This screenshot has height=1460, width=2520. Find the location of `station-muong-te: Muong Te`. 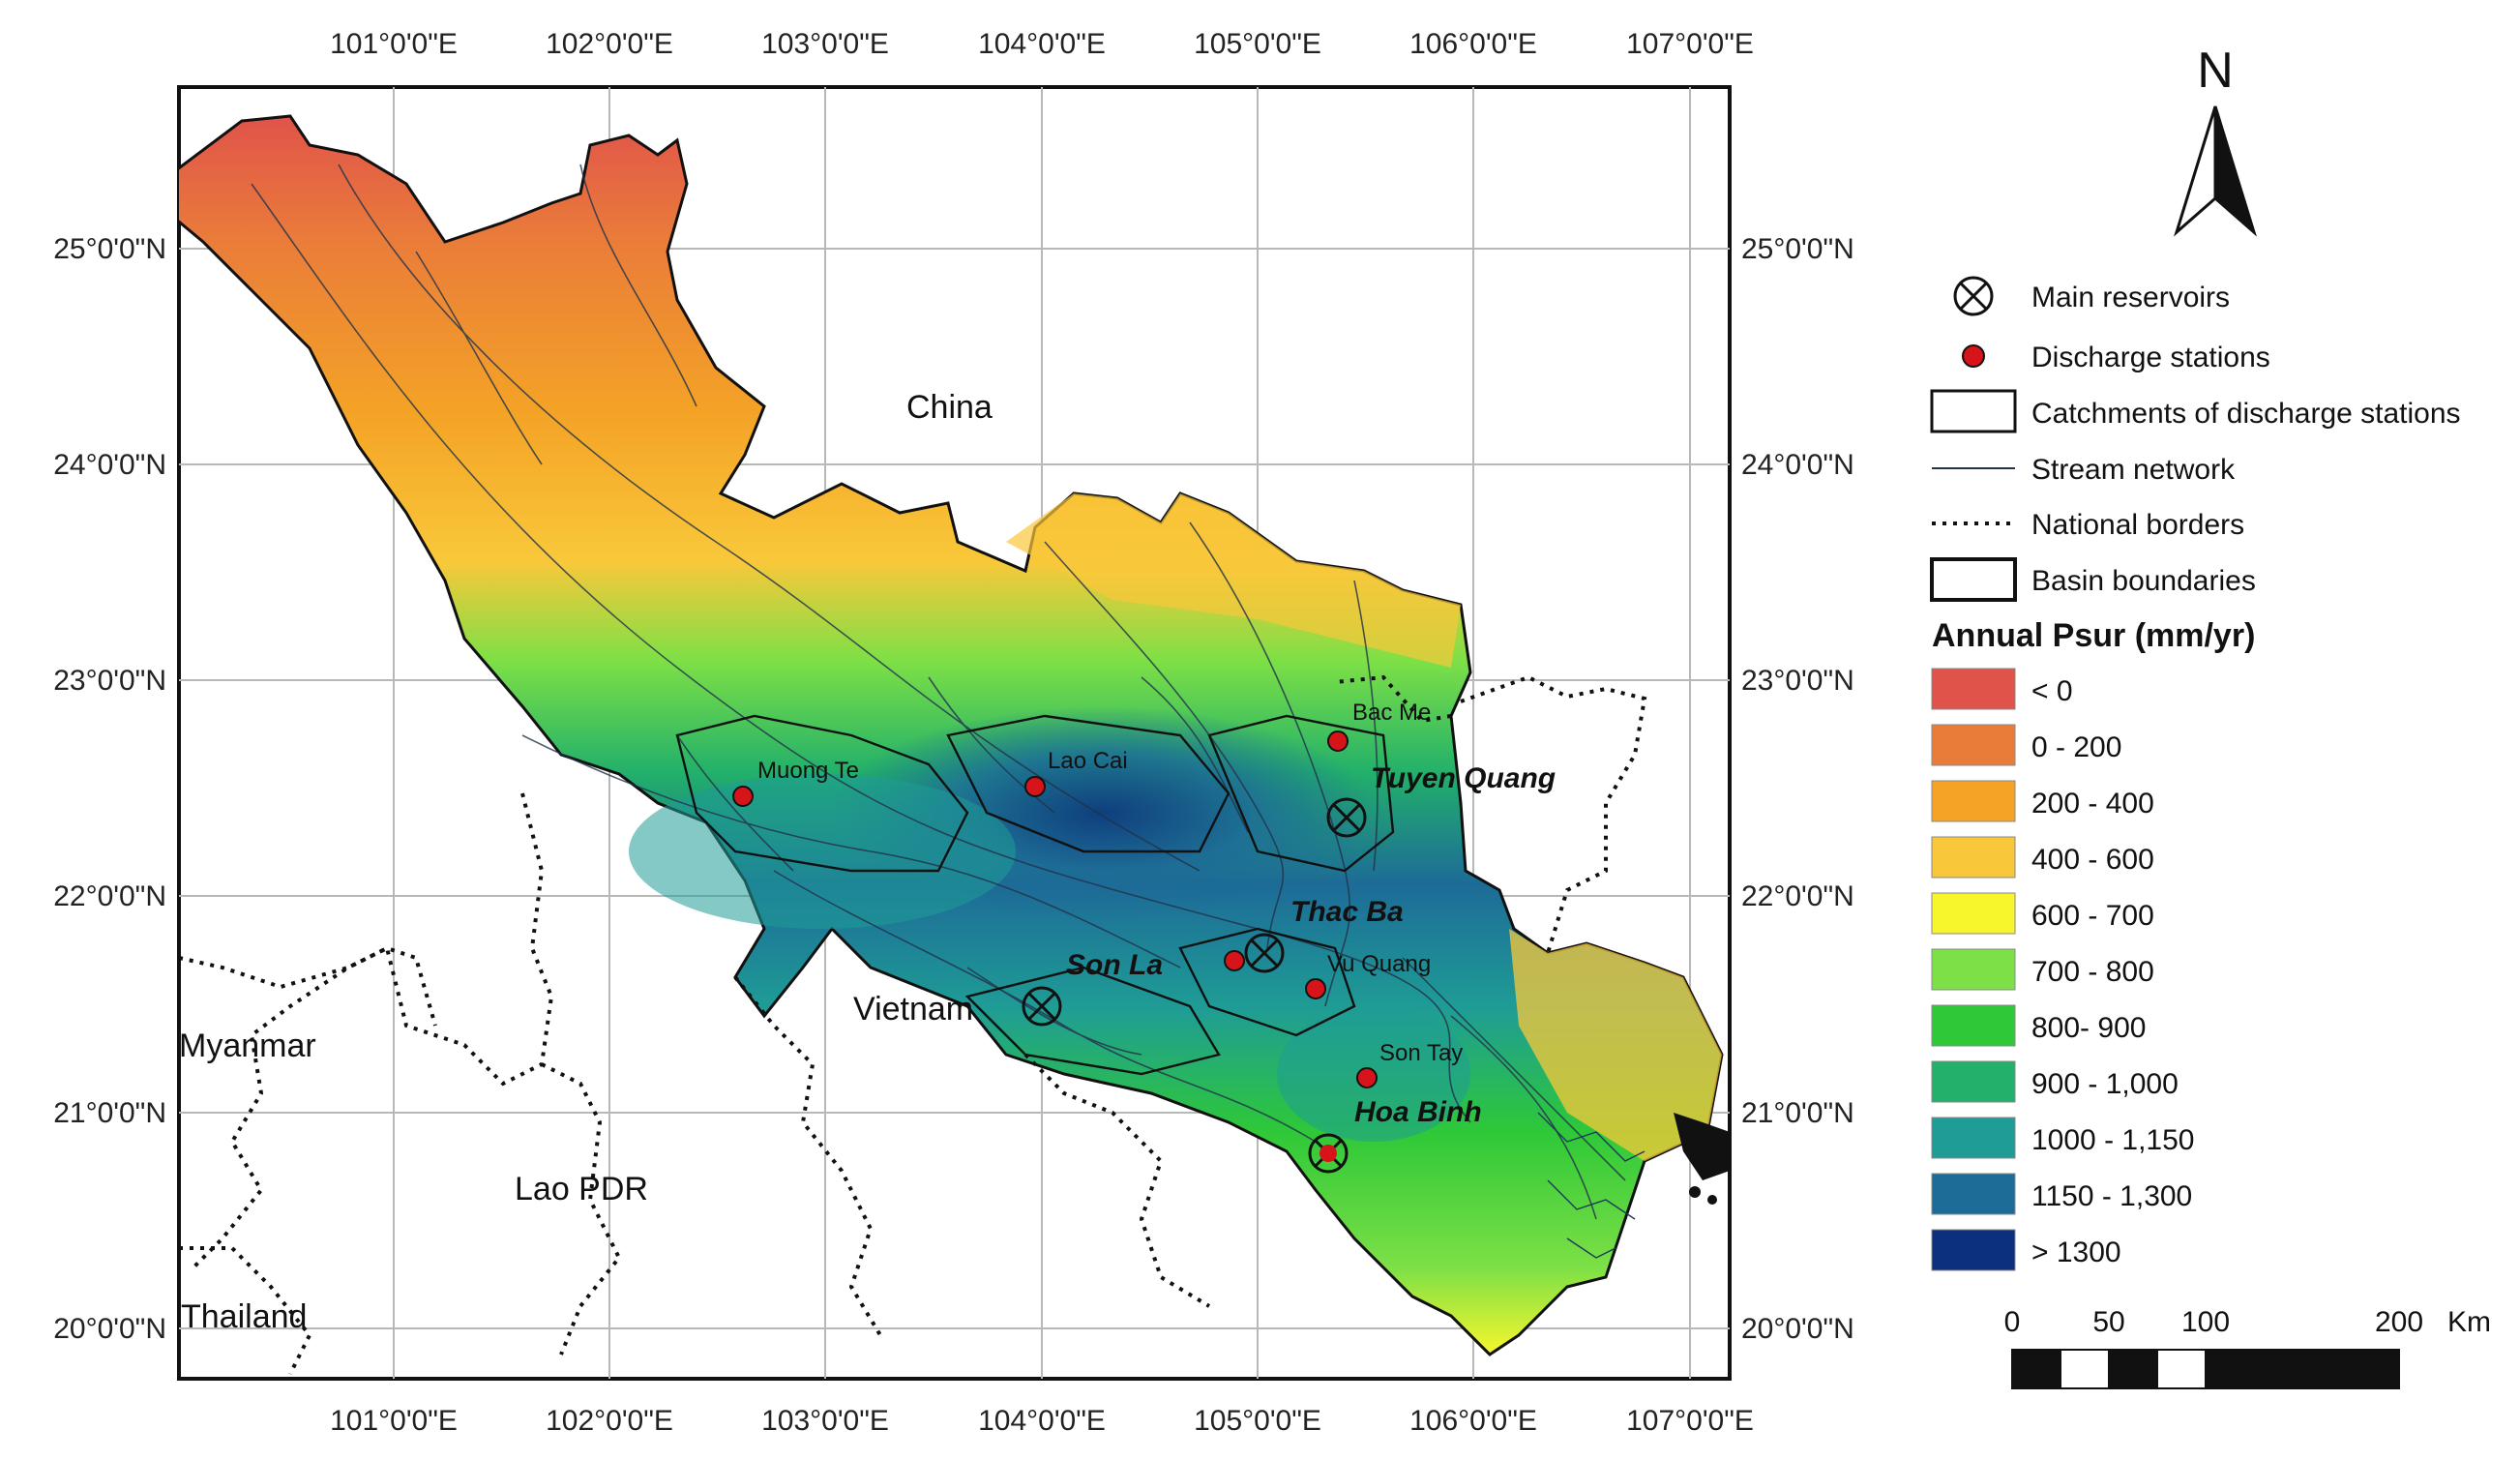

station-muong-te: Muong Te is located at coordinates (795, 782).